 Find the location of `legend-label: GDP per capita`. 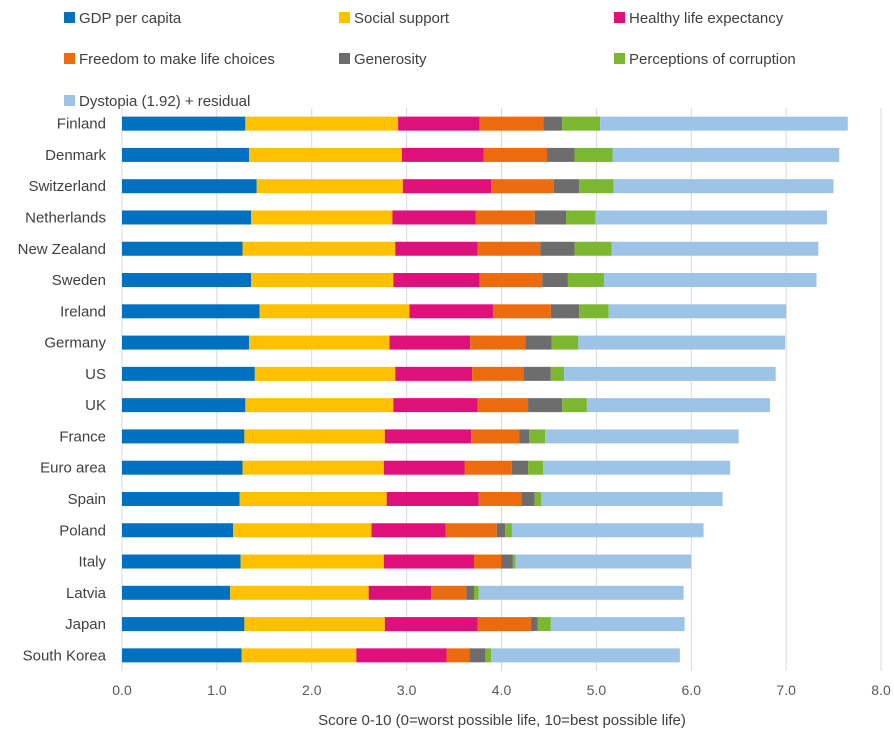

legend-label: GDP per capita is located at coordinates (130, 18).